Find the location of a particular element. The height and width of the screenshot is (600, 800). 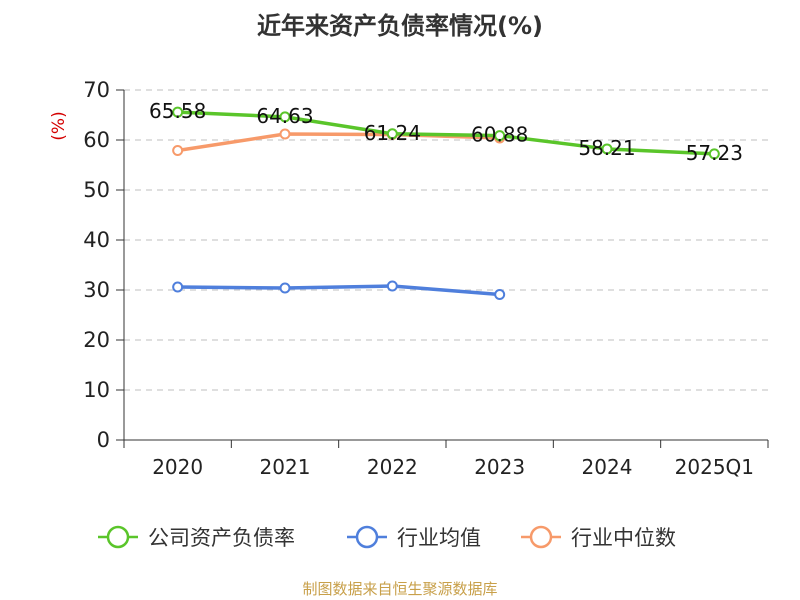

x-tick-label: 2020 is located at coordinates (177, 467).